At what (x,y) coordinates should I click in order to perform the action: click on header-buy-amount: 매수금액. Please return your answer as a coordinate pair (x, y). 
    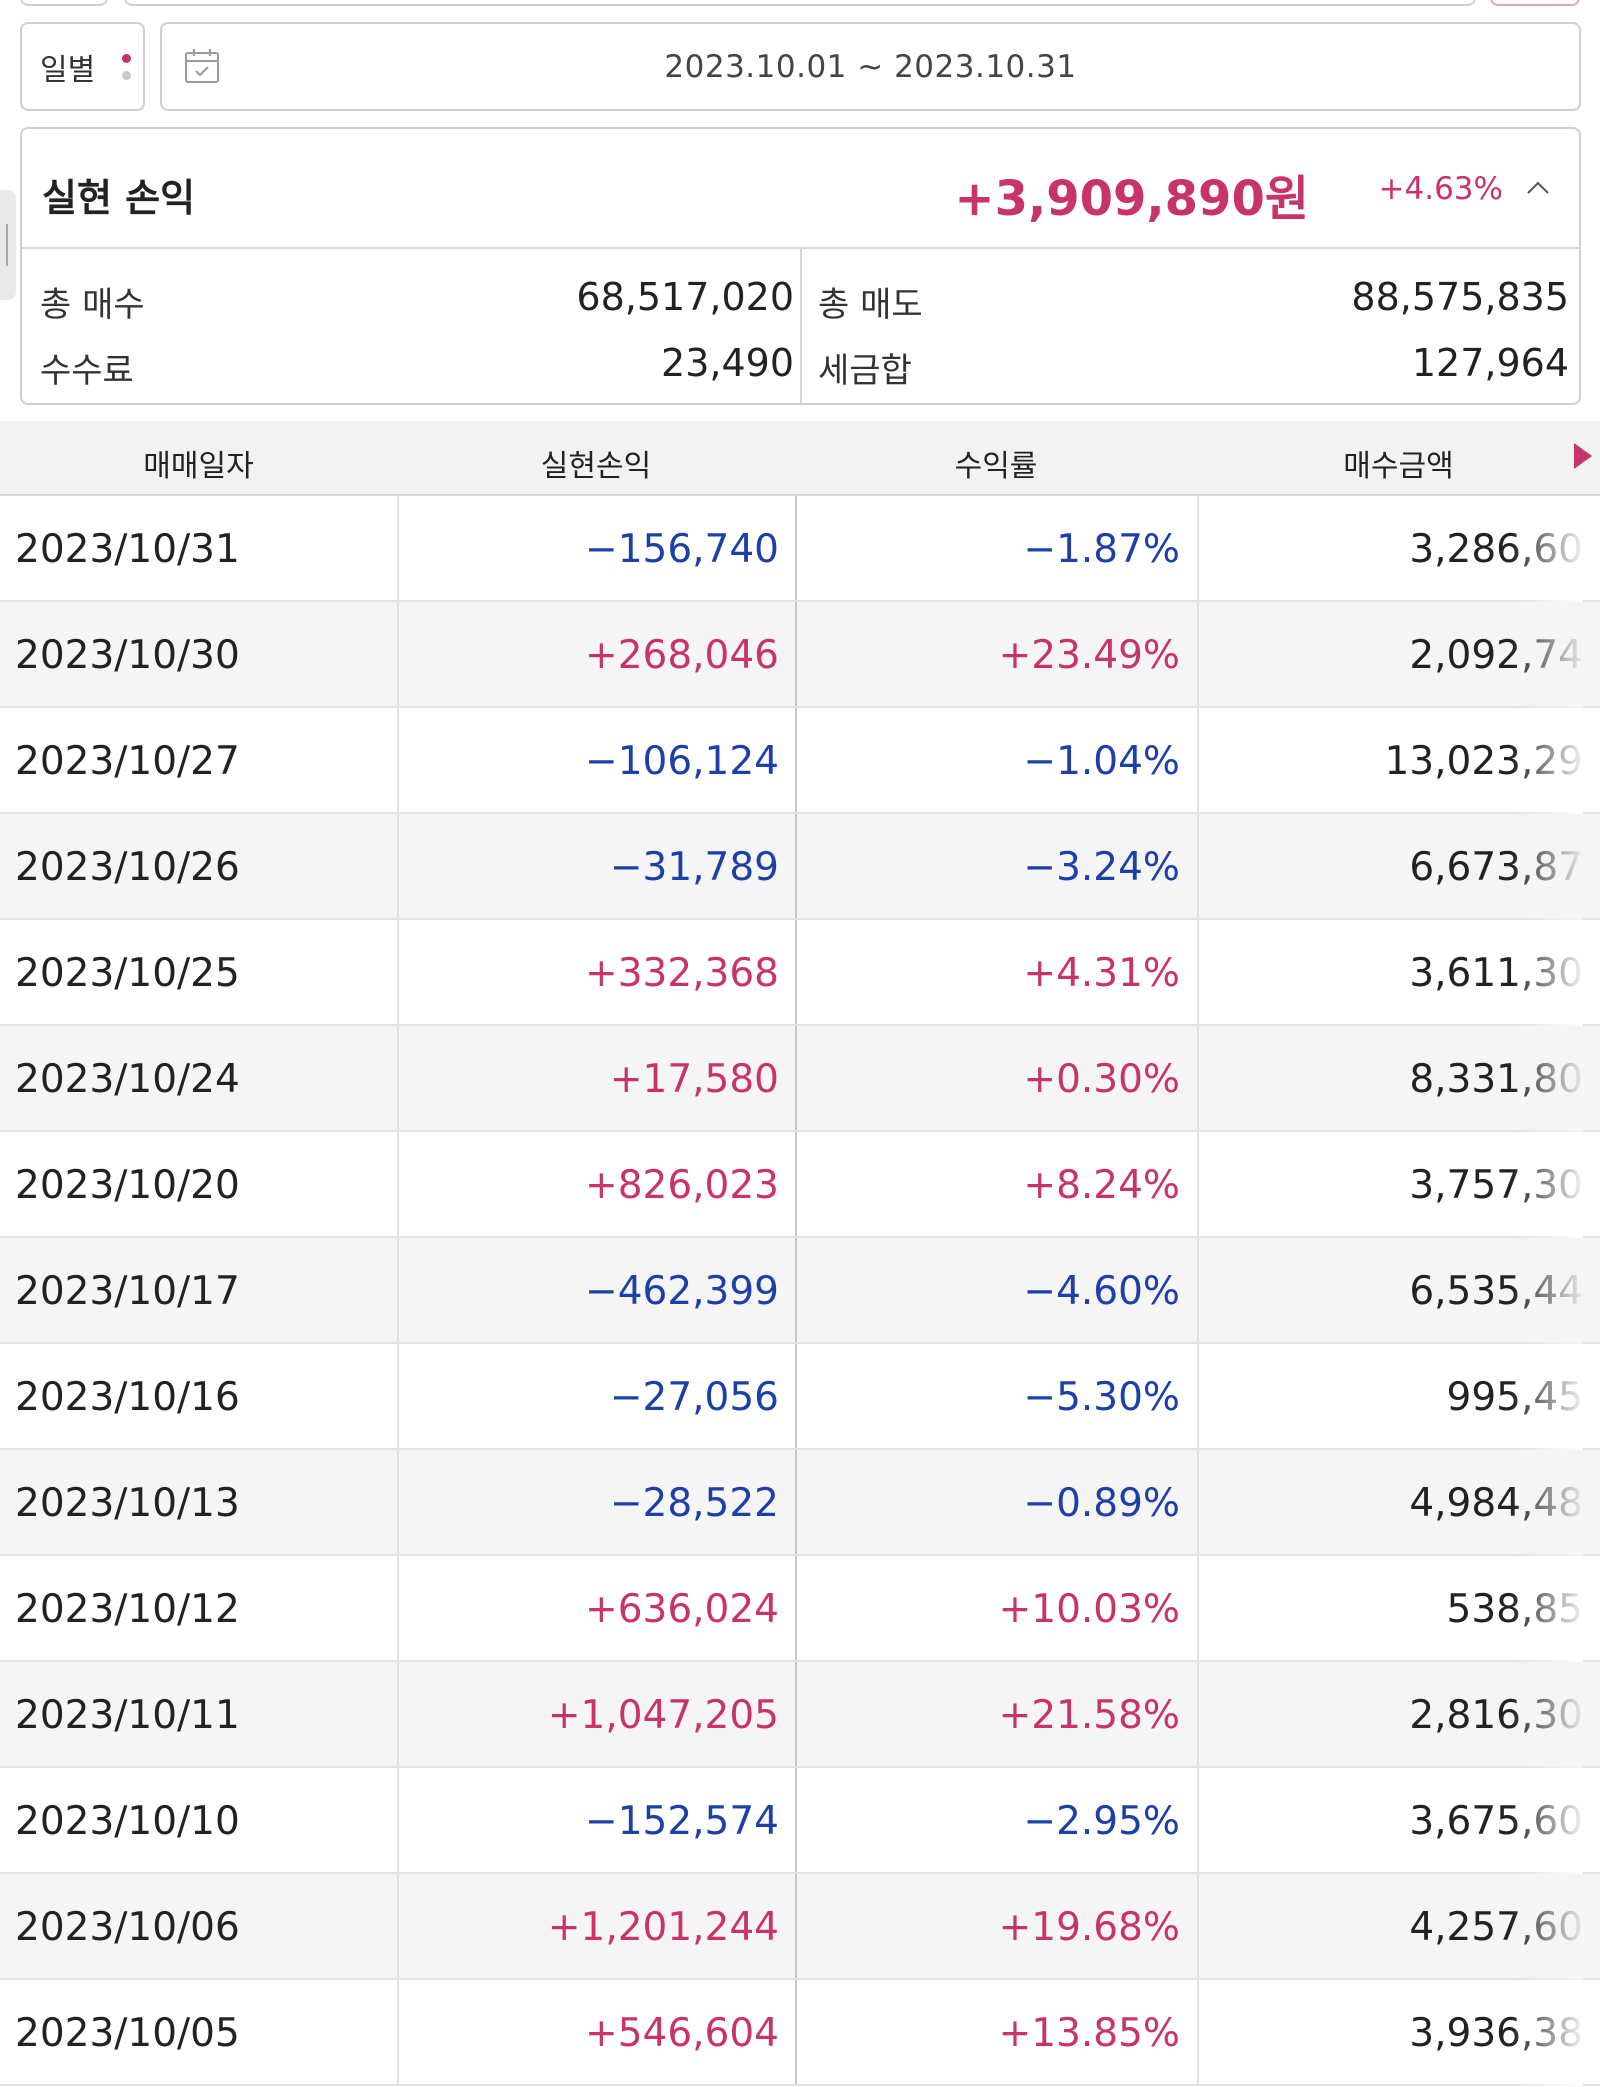
    Looking at the image, I should click on (1398, 466).